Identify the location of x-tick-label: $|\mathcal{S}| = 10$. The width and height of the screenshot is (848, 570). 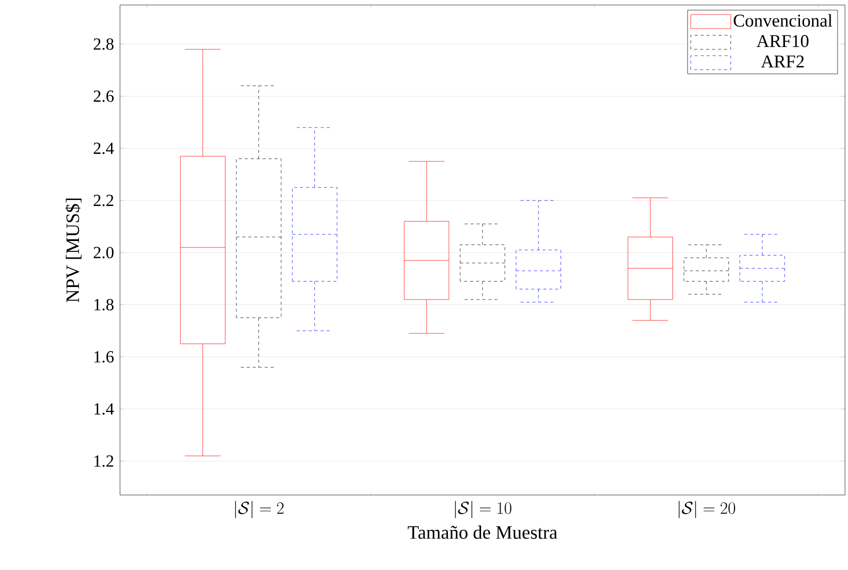
(483, 509).